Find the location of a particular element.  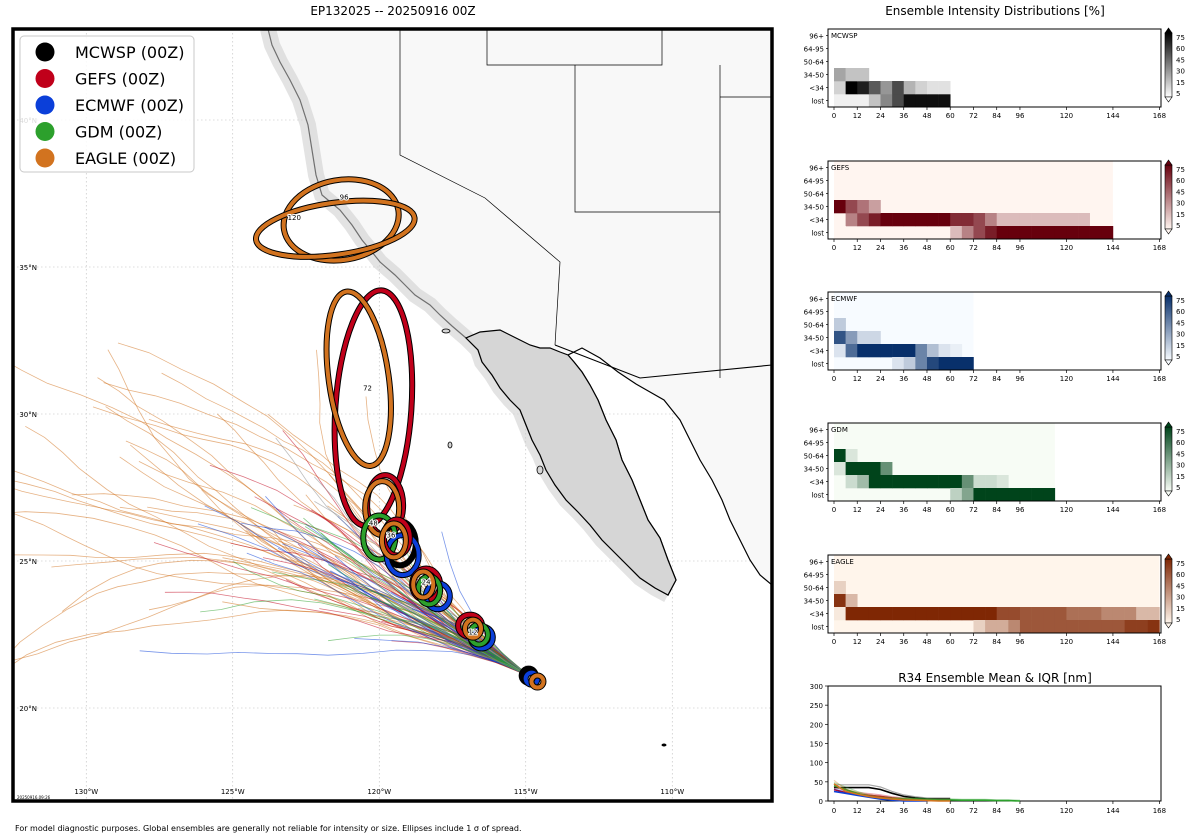

heatmap-y-label: 96+ is located at coordinates (816, 563).